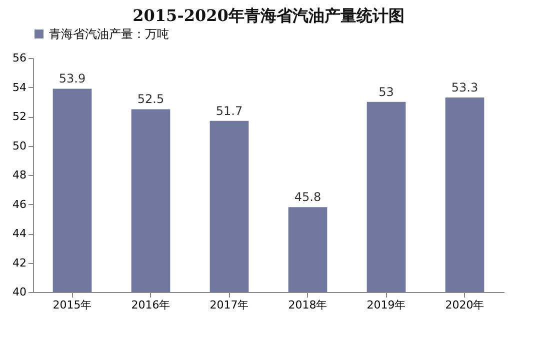  I want to click on data-label: 53.3, so click(464, 87).